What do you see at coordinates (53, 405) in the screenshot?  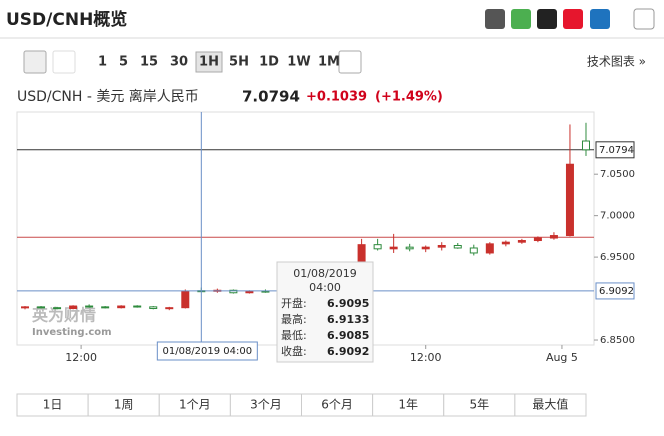 I see `range-button: 1日` at bounding box center [53, 405].